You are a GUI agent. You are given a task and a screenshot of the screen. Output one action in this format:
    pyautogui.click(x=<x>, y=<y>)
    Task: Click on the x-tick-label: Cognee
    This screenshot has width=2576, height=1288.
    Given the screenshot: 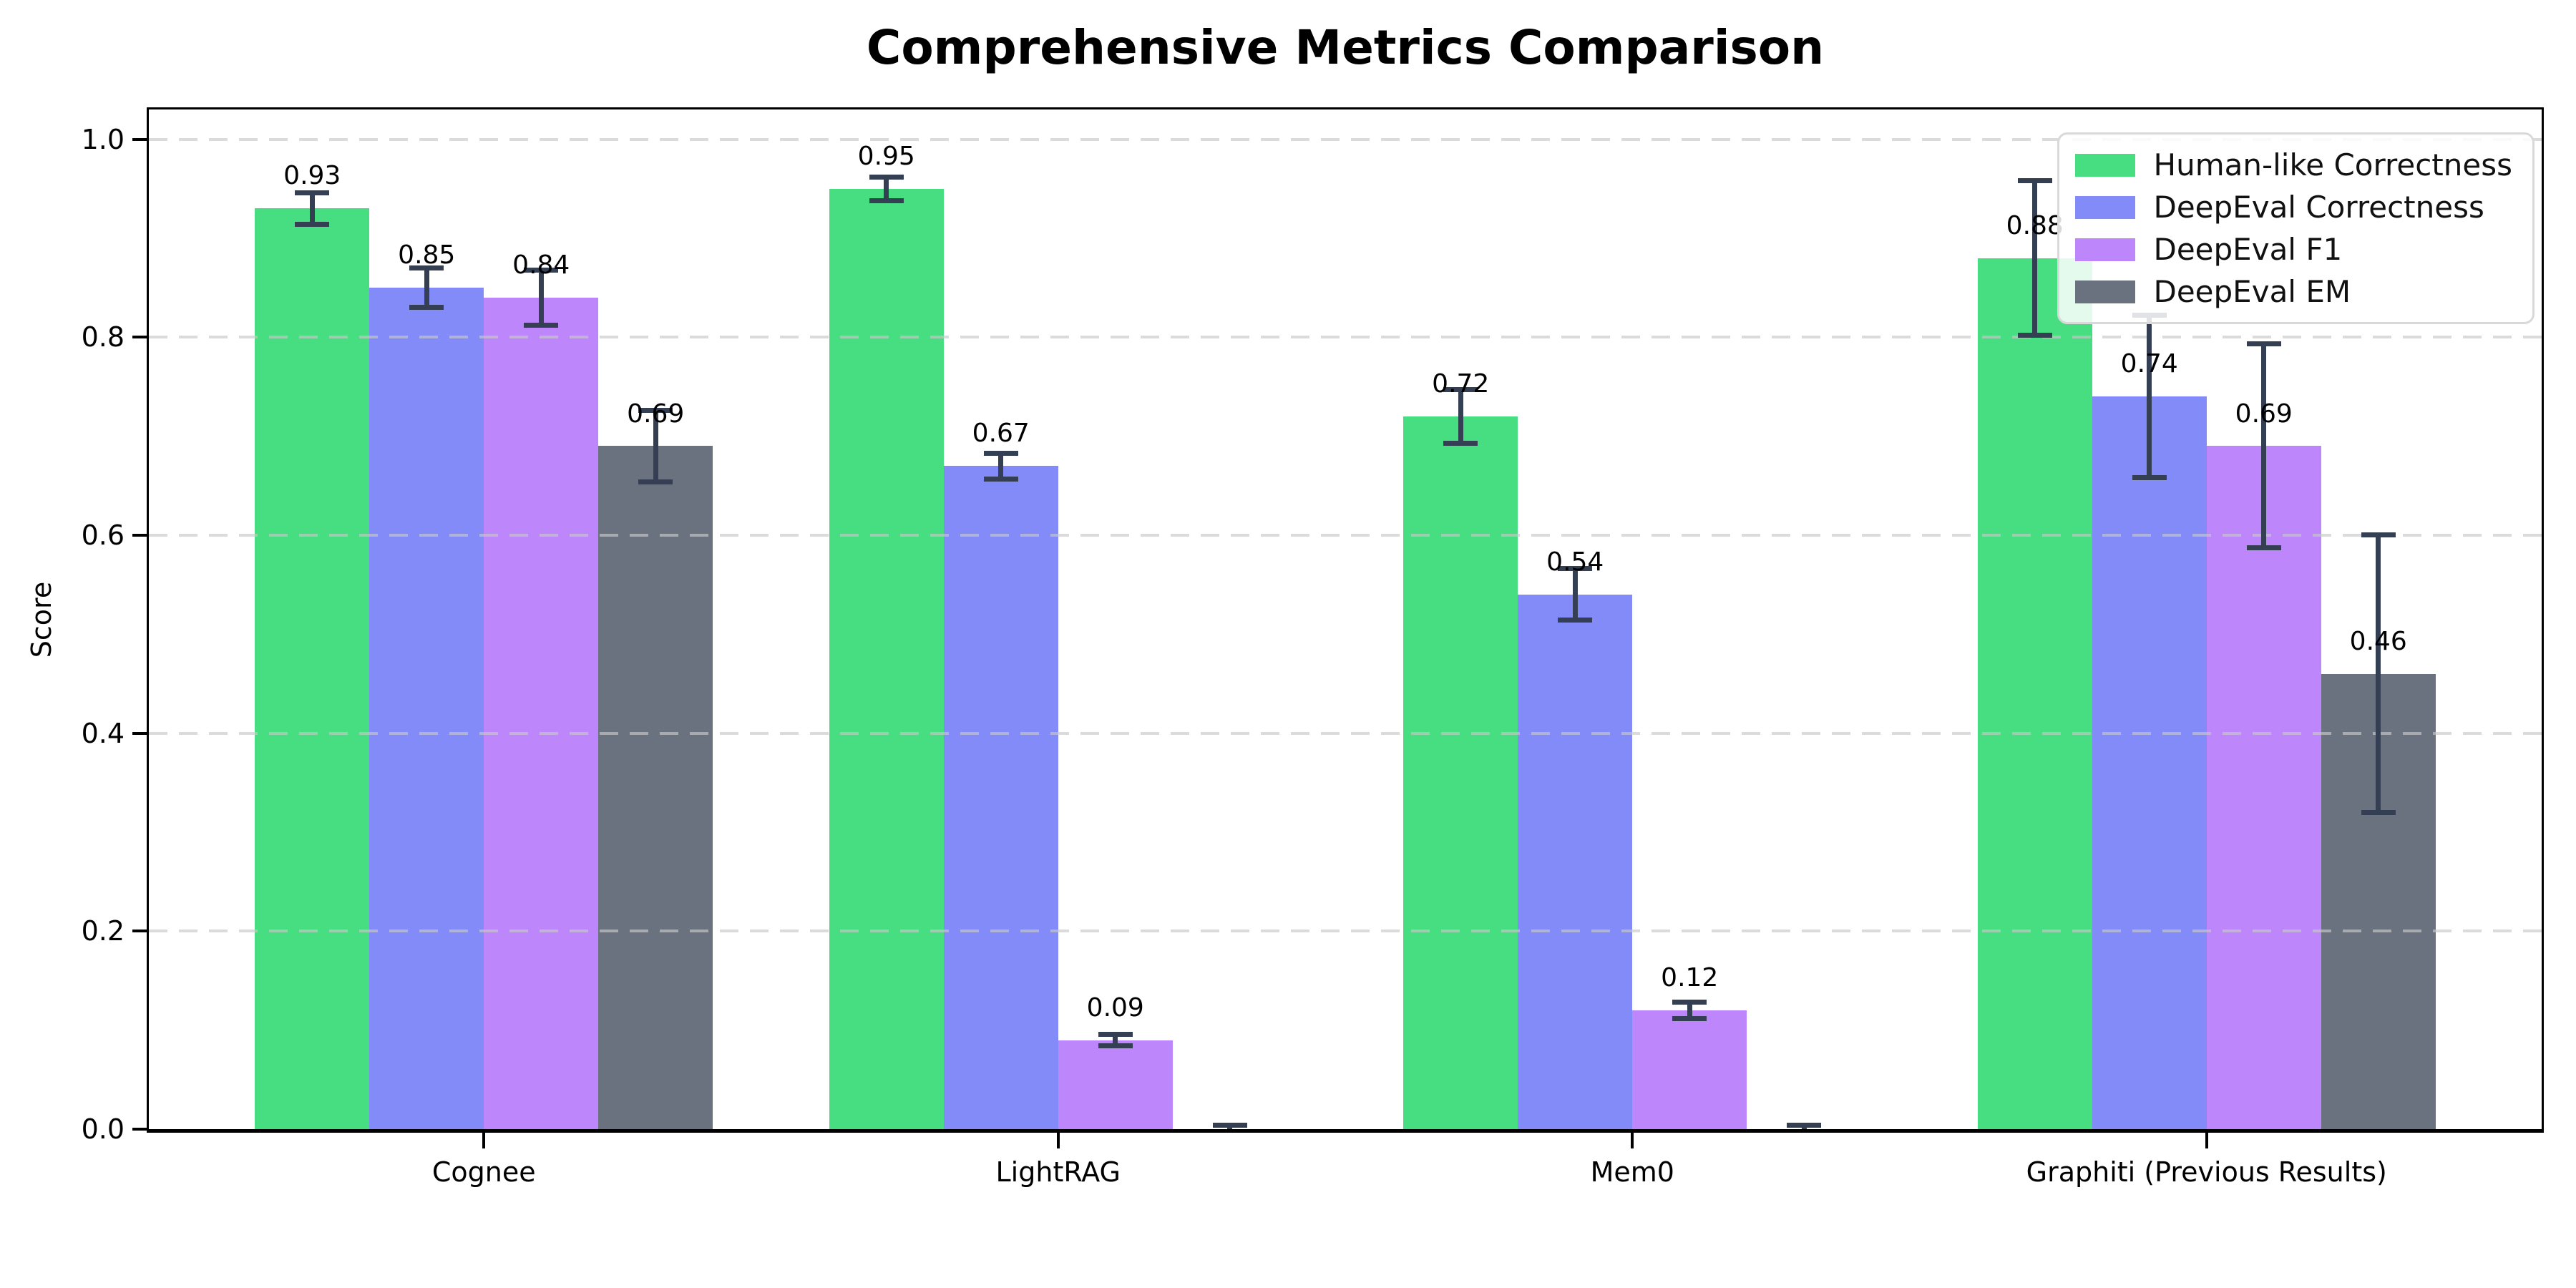 What is the action you would take?
    pyautogui.click(x=483, y=1172)
    